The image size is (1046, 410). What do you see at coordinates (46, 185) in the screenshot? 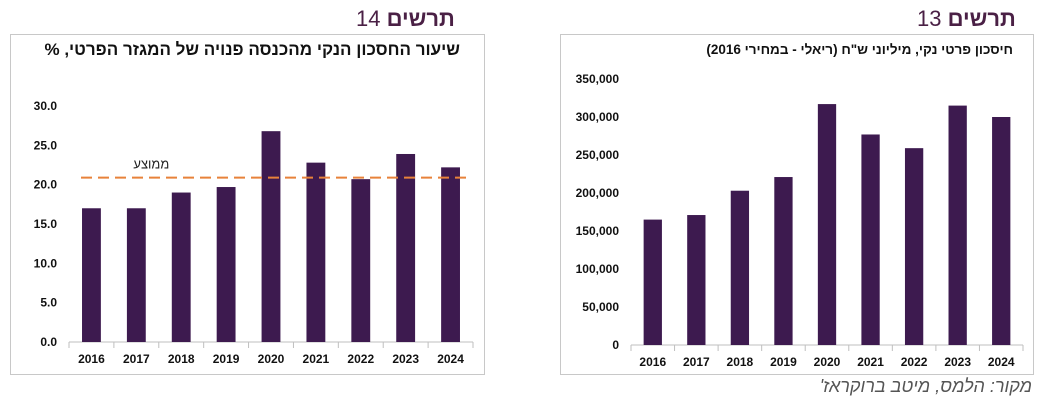
I see `y-tick-label: 20.0` at bounding box center [46, 185].